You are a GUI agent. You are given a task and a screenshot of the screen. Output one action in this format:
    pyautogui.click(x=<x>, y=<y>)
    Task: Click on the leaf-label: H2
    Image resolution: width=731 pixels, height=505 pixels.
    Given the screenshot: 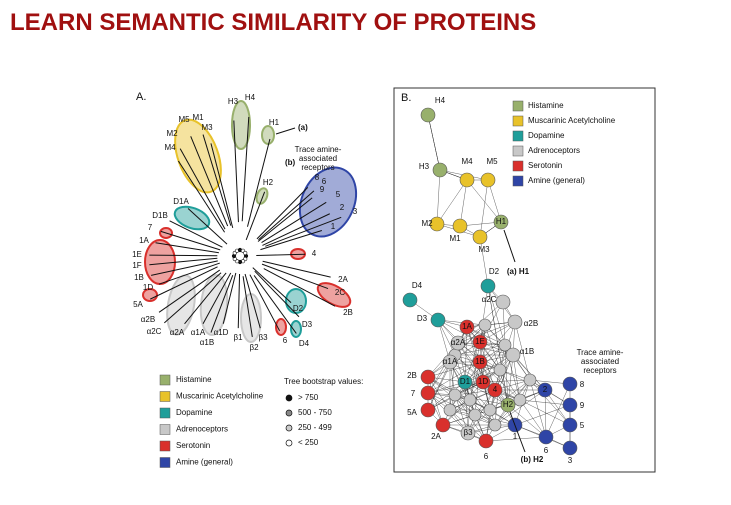 What is the action you would take?
    pyautogui.click(x=268, y=182)
    